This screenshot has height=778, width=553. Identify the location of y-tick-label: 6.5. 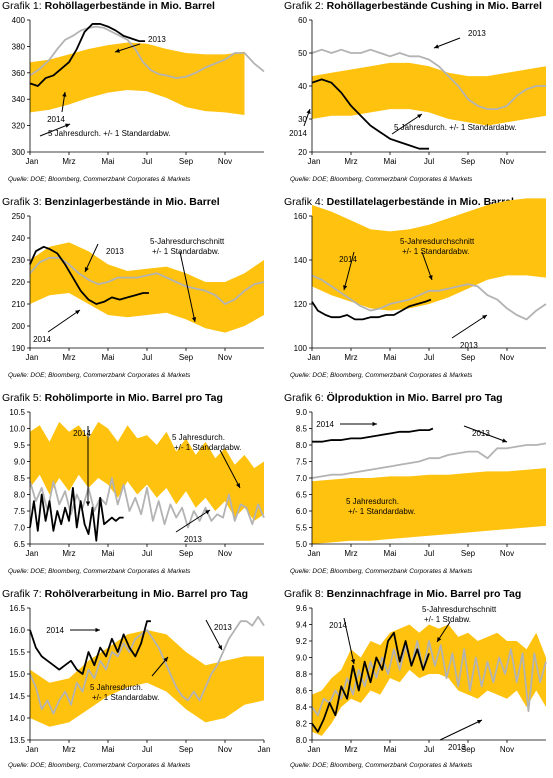
(20, 544).